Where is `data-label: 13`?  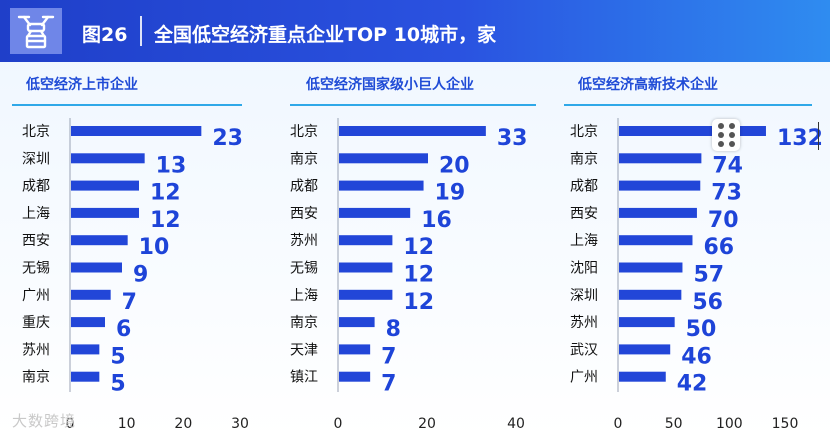 data-label: 13 is located at coordinates (171, 165).